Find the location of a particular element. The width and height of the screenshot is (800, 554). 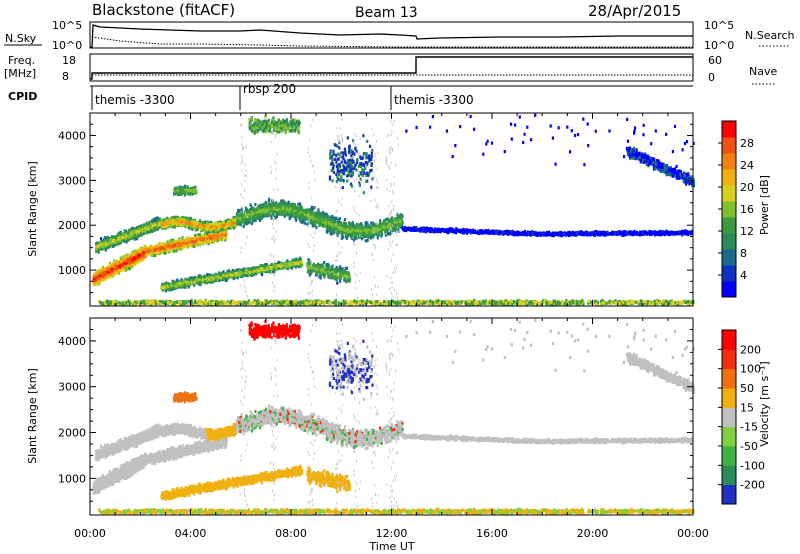

freq-tick-bottom: 8 is located at coordinates (65, 76).